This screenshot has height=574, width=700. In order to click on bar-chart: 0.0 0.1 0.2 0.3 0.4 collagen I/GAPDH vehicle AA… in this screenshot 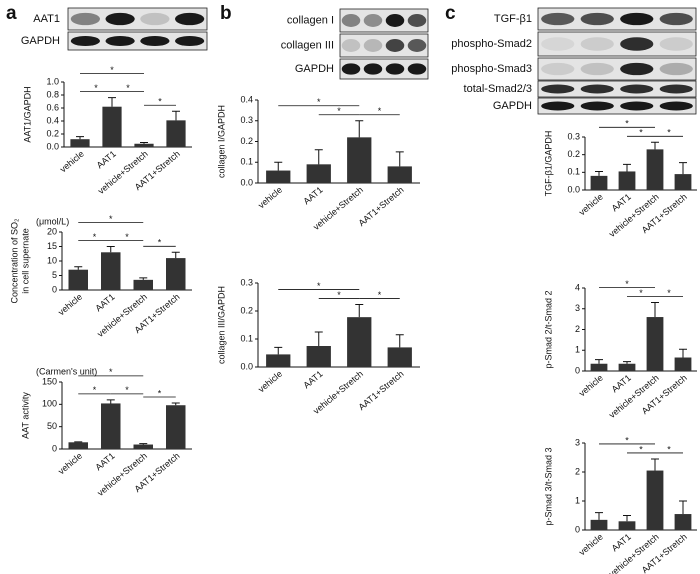, I will do `click(318, 163)`.